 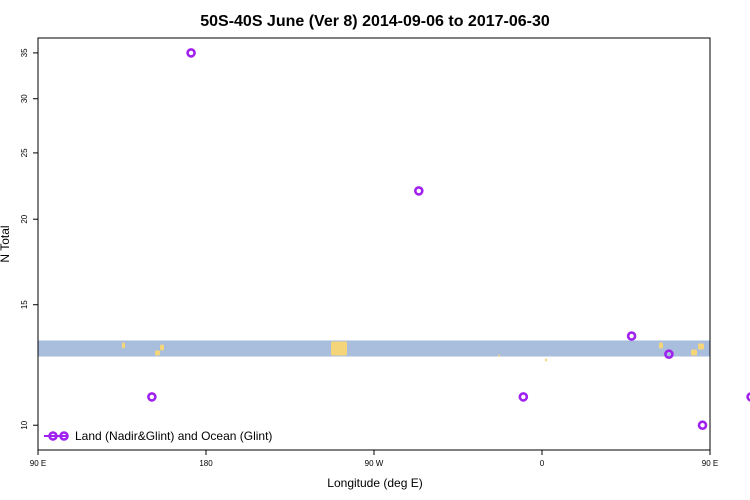 What do you see at coordinates (374, 483) in the screenshot?
I see `x-axis-label: Longitude (deg E)` at bounding box center [374, 483].